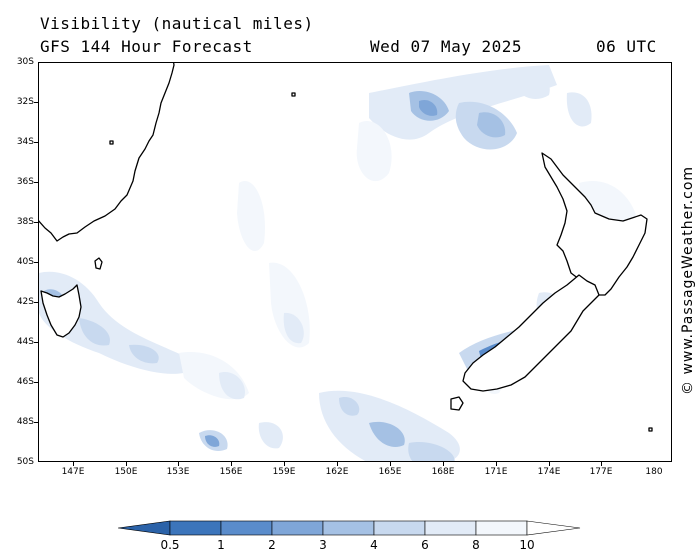  I want to click on legend-label: 1, so click(221, 545).